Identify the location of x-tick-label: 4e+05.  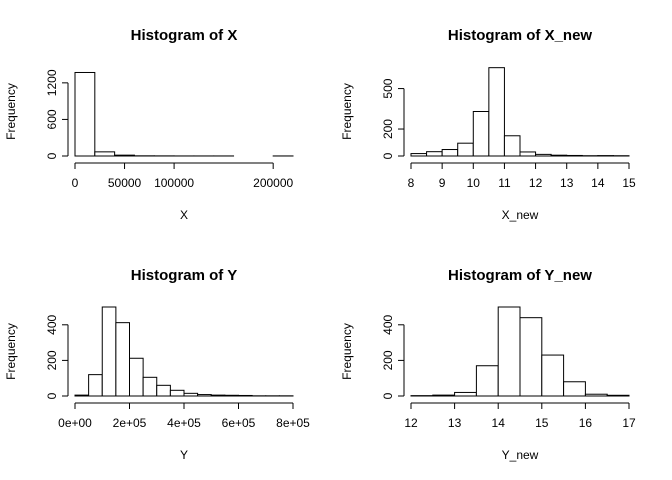
(184, 423).